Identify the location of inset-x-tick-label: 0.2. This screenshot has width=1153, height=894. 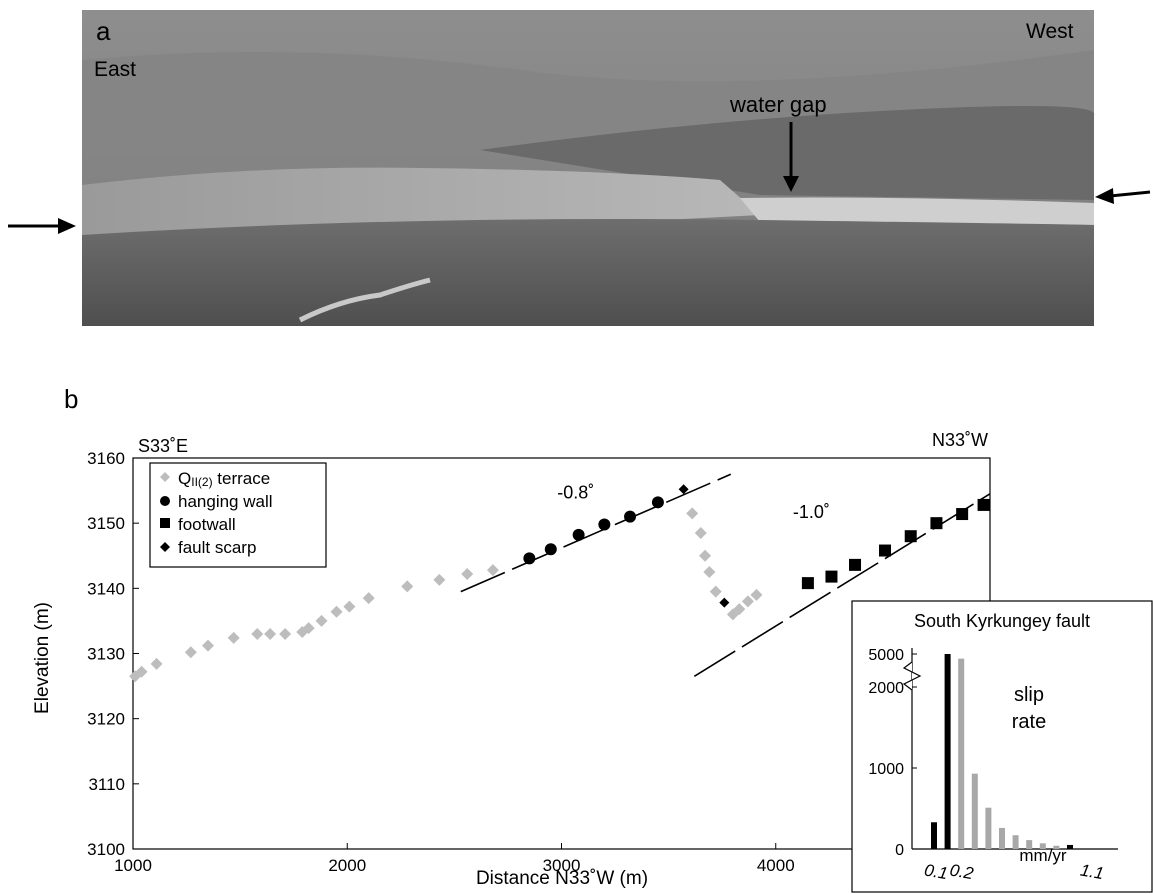
(961, 871).